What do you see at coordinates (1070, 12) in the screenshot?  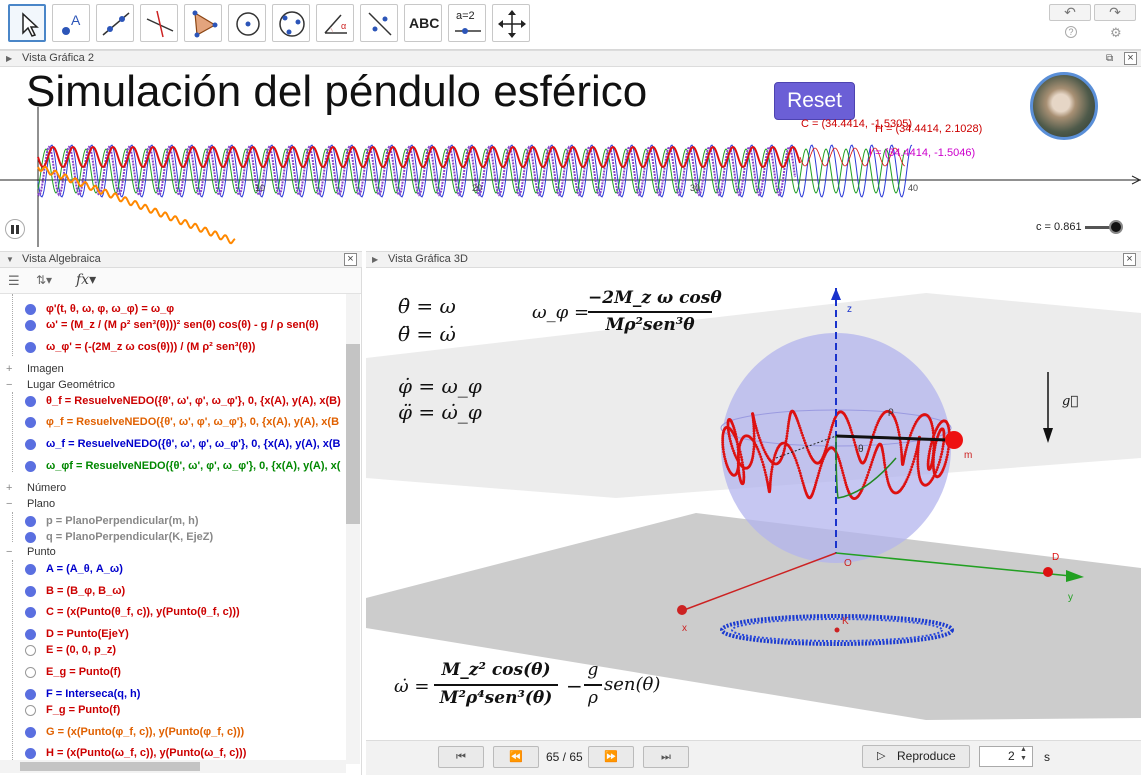 I see `undo-button: ↶` at bounding box center [1070, 12].